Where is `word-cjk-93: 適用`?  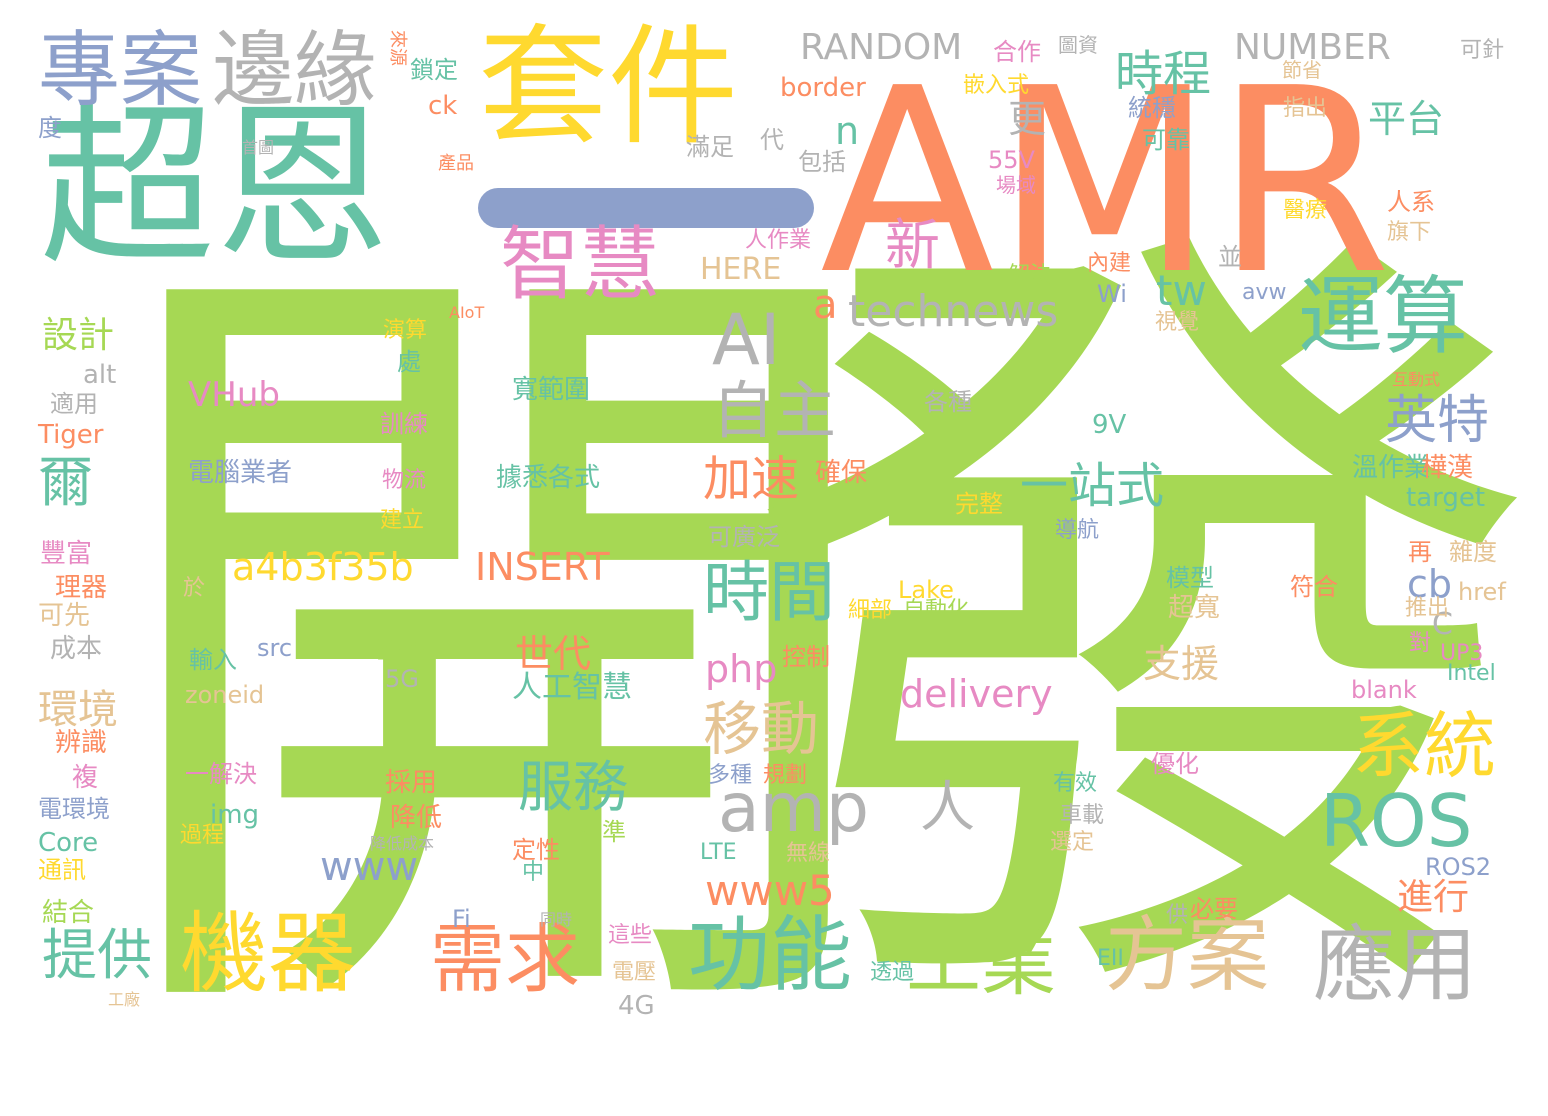 word-cjk-93: 適用 is located at coordinates (74, 404).